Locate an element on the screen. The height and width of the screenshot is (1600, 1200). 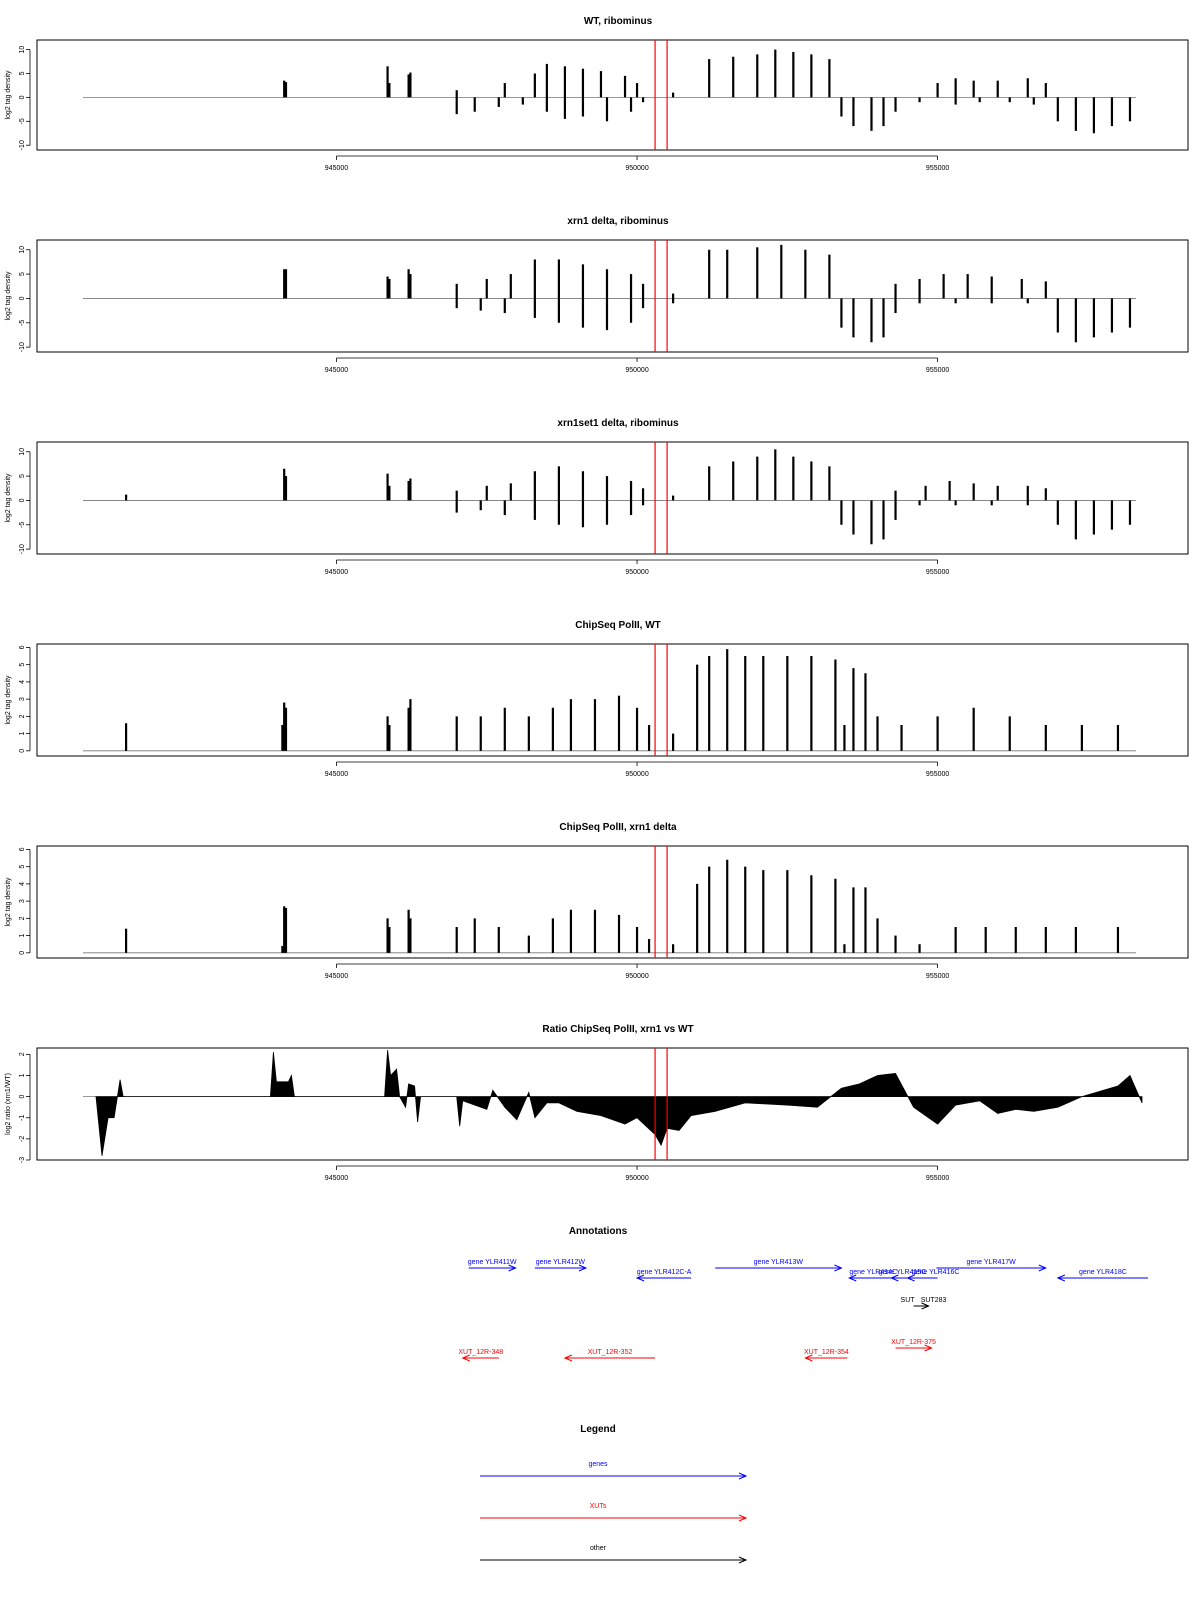
feature-label: gene YLR411W is located at coordinates (492, 1262).